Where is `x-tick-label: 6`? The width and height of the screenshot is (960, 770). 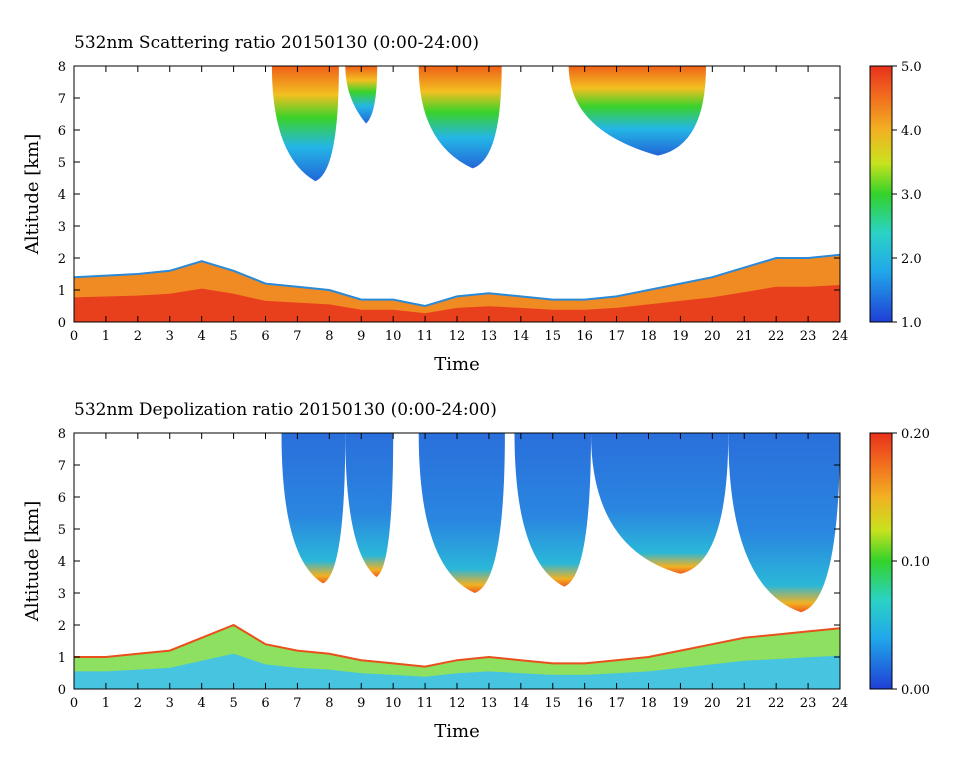 x-tick-label: 6 is located at coordinates (265, 336).